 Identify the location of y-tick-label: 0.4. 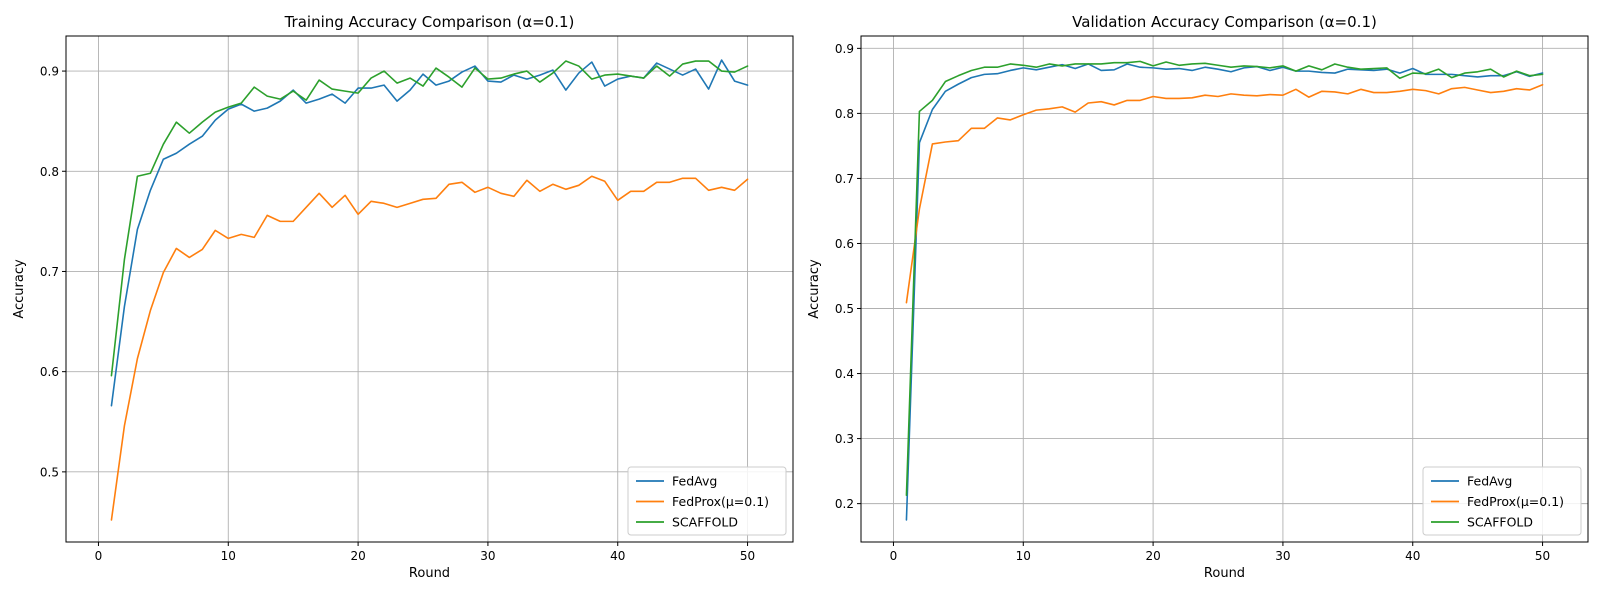
(844, 374).